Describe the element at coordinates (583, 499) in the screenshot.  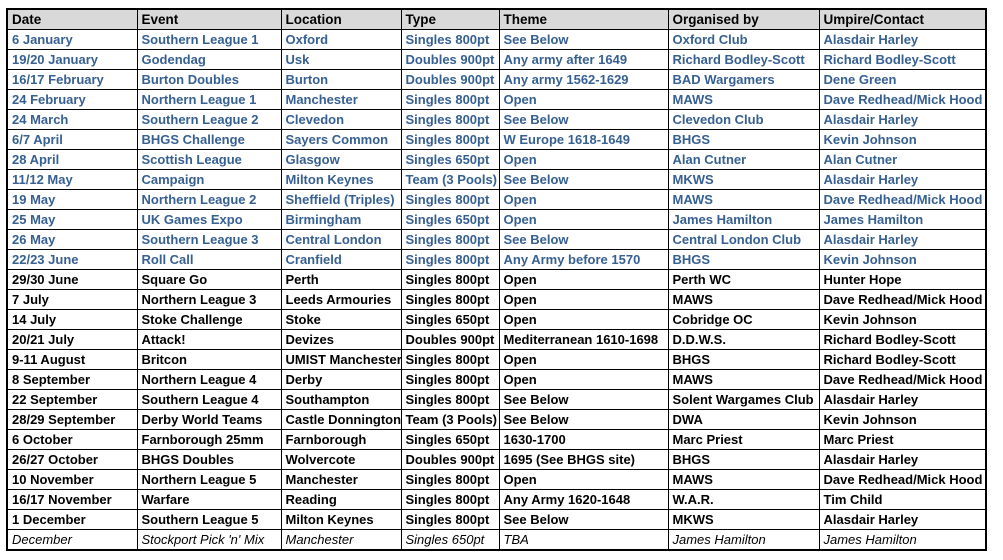
I see `table-cell: Any Army 1620-1648` at that location.